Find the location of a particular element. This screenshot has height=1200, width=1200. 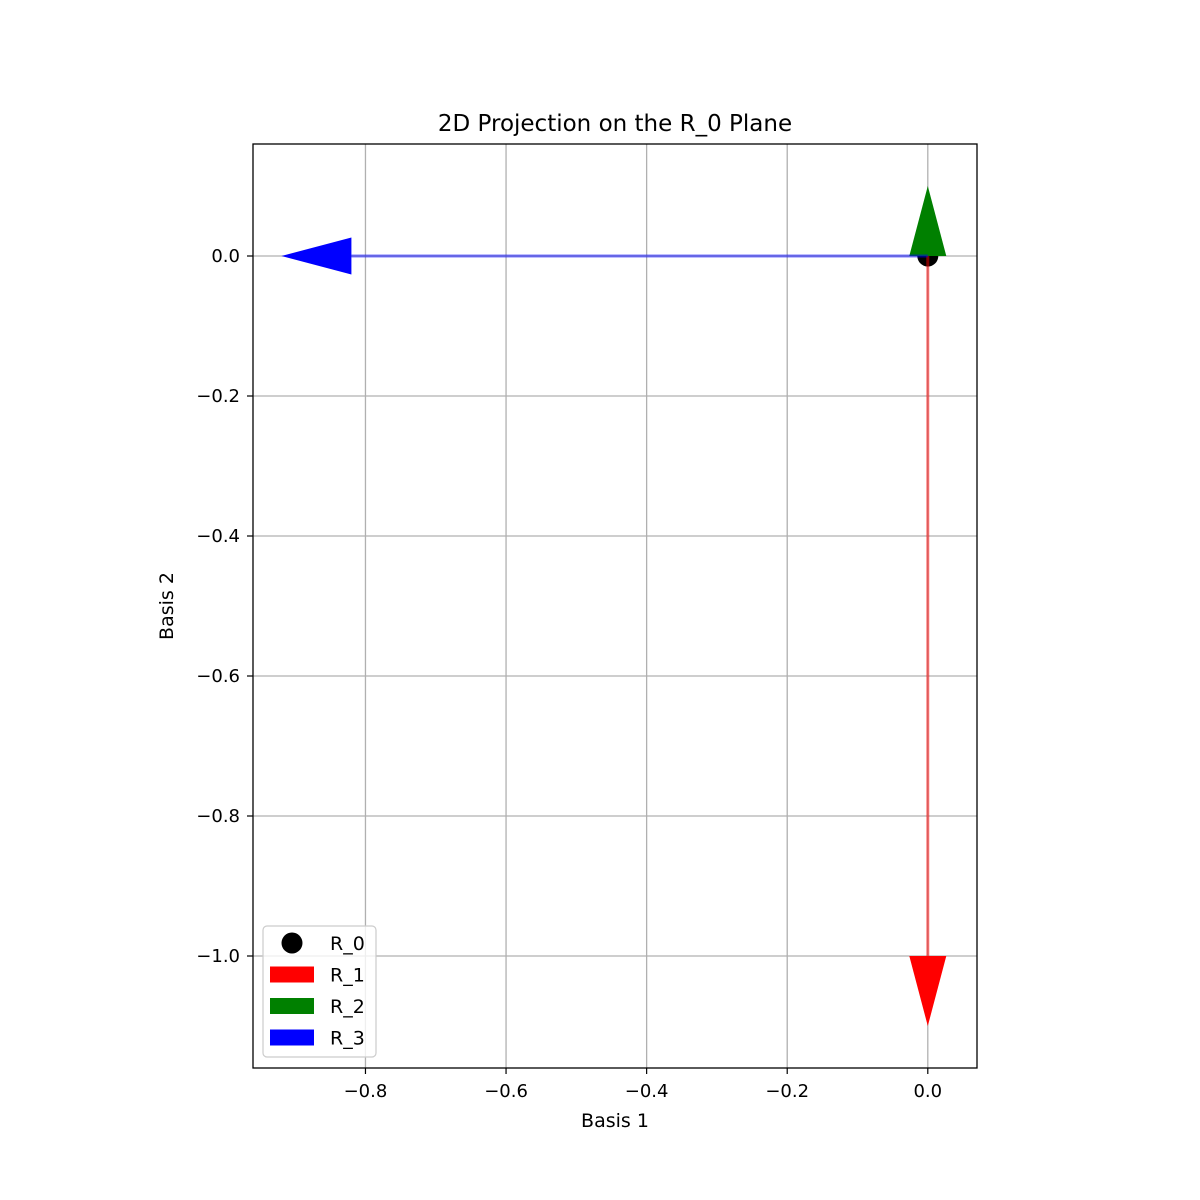

y-tick-label: 0.0 is located at coordinates (225, 256).